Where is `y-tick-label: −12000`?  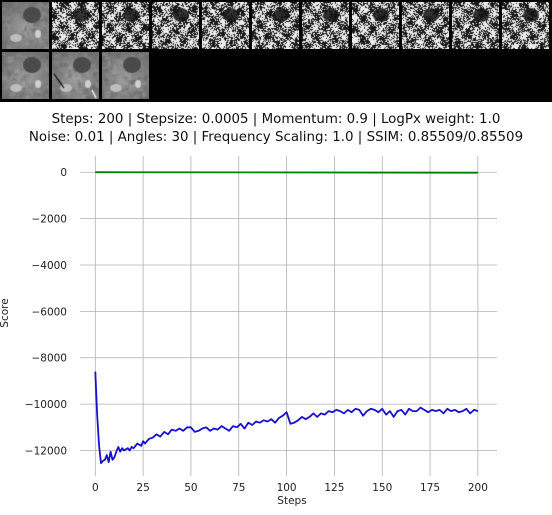 y-tick-label: −12000 is located at coordinates (46, 451).